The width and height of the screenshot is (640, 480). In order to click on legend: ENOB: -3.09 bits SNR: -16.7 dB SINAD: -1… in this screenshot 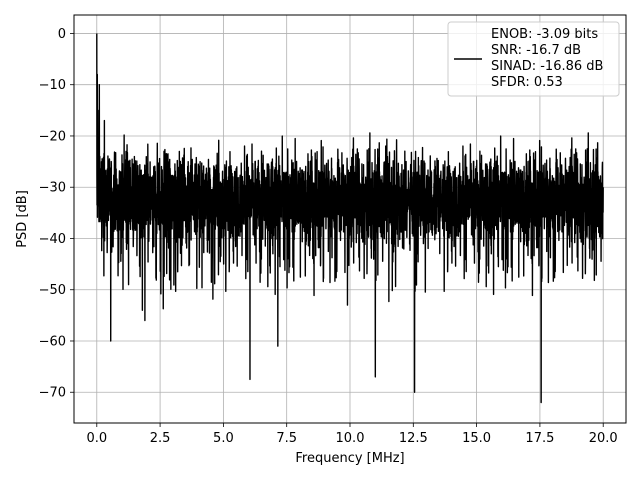, I will do `click(533, 59)`.